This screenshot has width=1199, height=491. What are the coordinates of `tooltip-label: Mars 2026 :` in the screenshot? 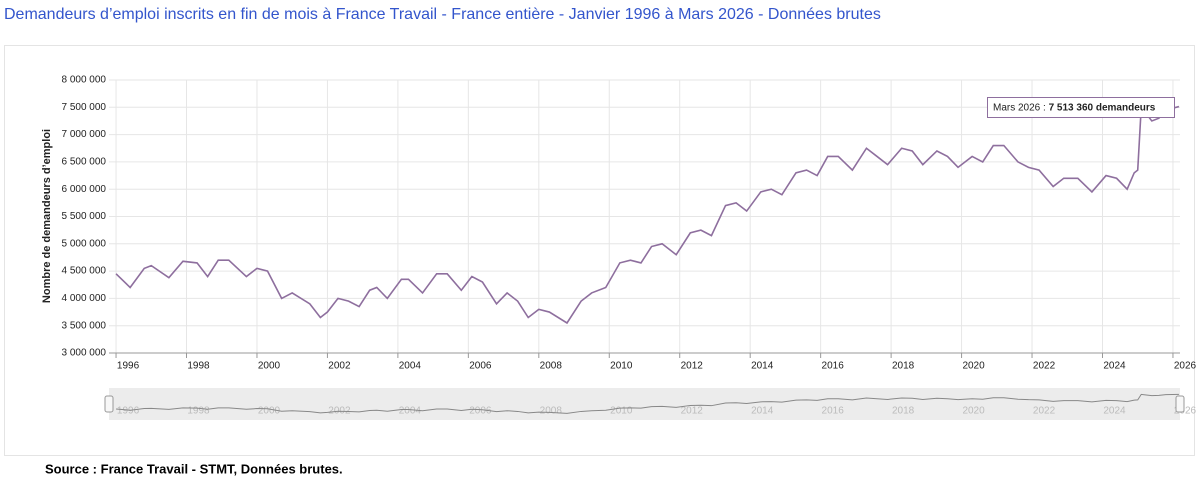 It's located at (1019, 107).